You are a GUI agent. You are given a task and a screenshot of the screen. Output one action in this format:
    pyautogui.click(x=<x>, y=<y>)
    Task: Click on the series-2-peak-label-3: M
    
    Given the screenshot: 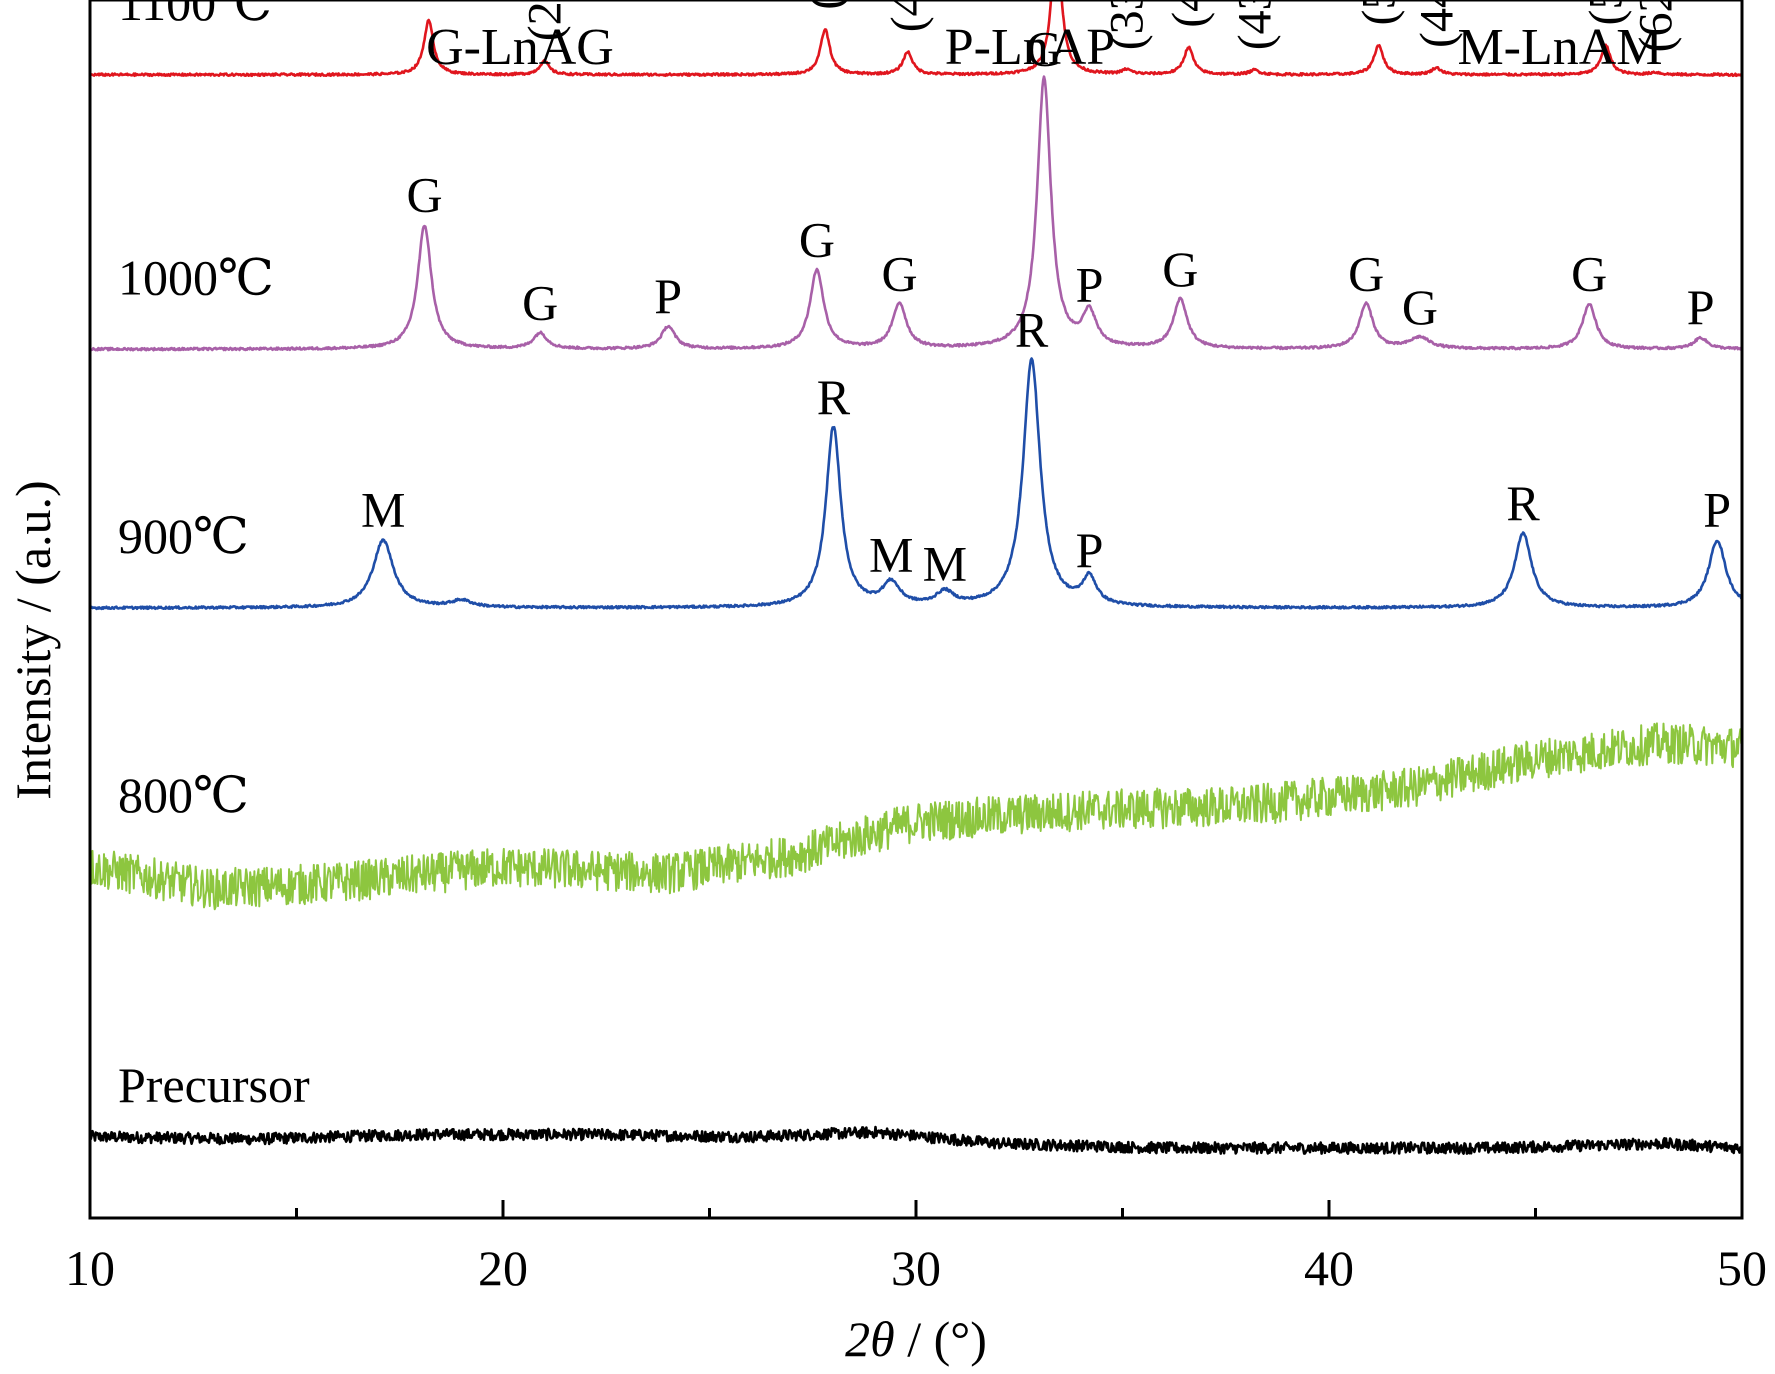 What is the action you would take?
    pyautogui.click(x=891, y=555)
    